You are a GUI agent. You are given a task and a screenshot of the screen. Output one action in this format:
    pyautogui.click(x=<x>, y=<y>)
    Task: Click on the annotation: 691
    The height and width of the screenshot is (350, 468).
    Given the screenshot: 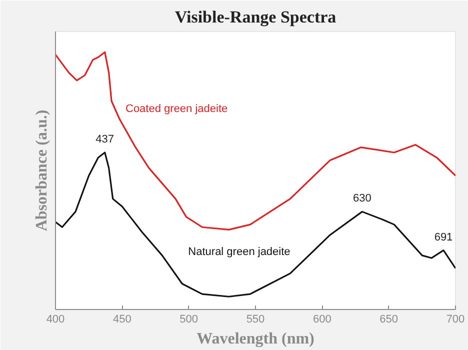 What is the action you would take?
    pyautogui.click(x=443, y=237)
    